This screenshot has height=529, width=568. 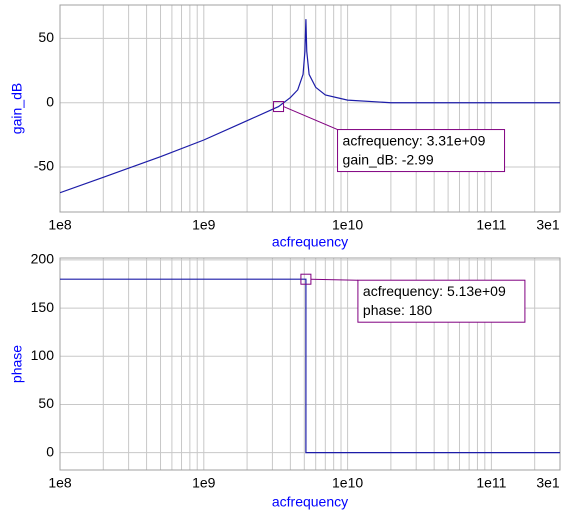 What do you see at coordinates (44, 166) in the screenshot?
I see `y-tick-label: -50` at bounding box center [44, 166].